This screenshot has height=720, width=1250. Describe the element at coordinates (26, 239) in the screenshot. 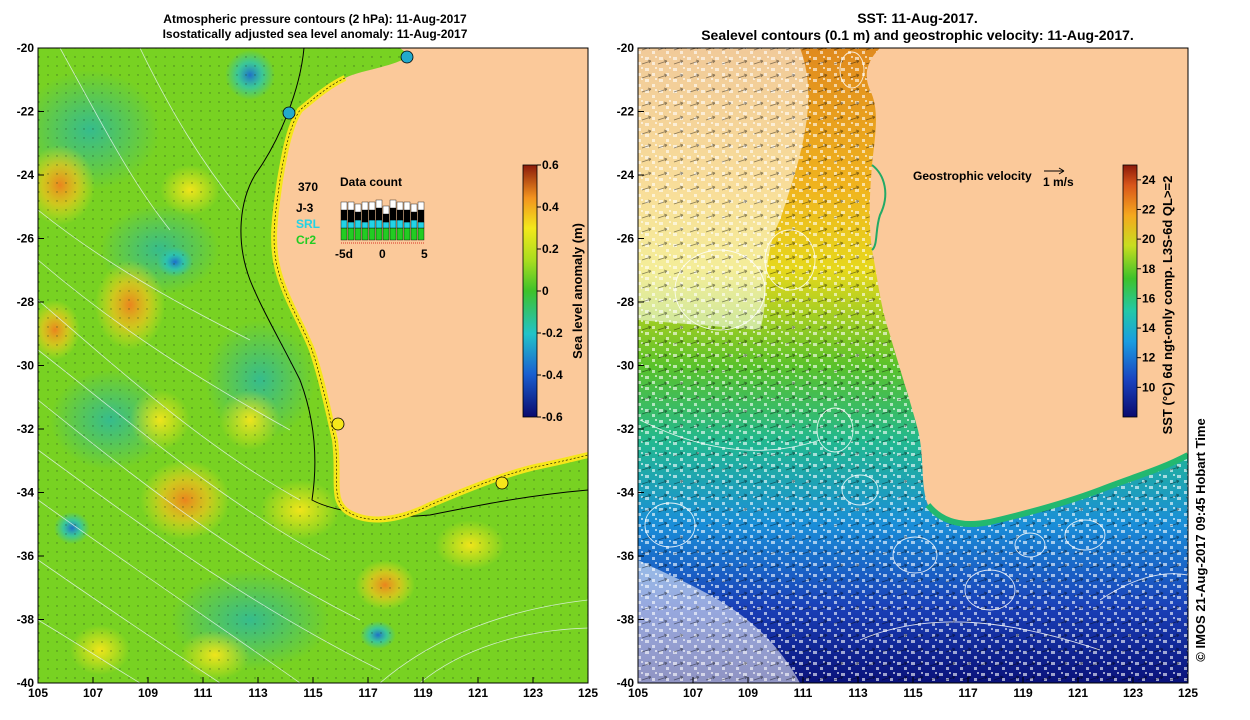

I see `left-ytick-label: -26` at that location.